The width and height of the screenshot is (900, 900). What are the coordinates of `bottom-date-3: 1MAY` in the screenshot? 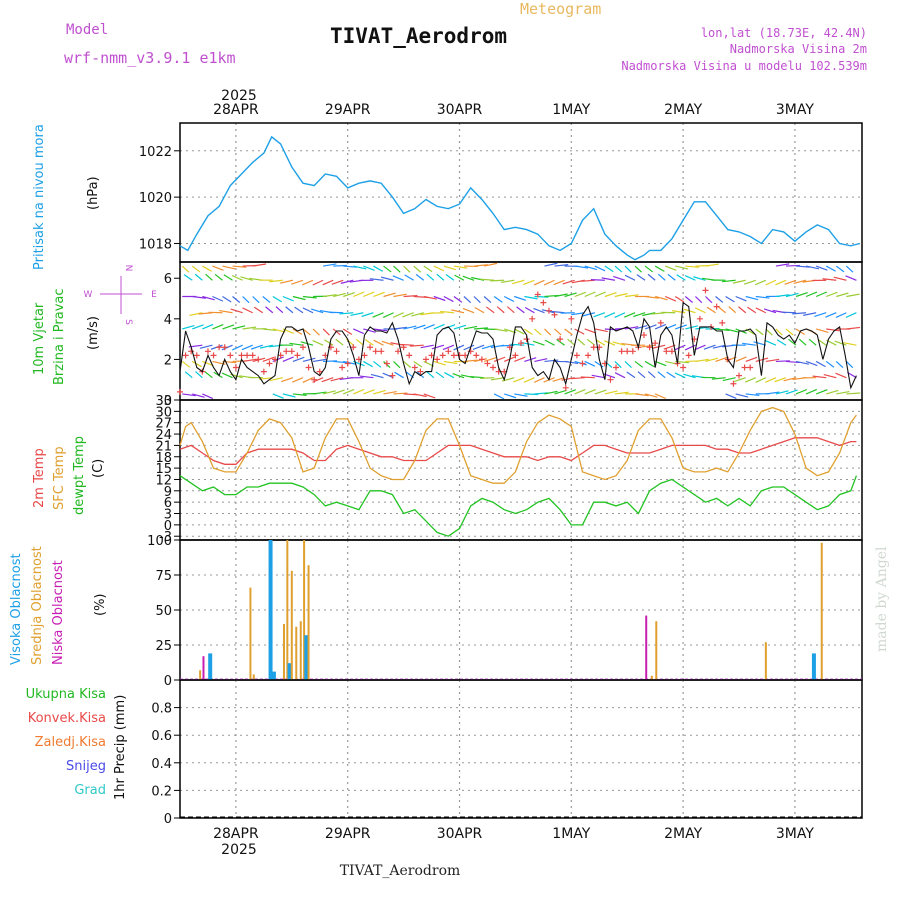 It's located at (571, 834).